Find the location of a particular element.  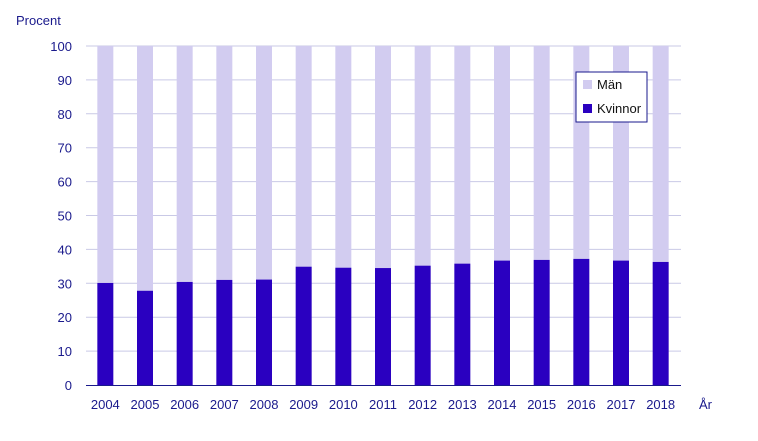

x-tick-label: 2010 is located at coordinates (343, 404).